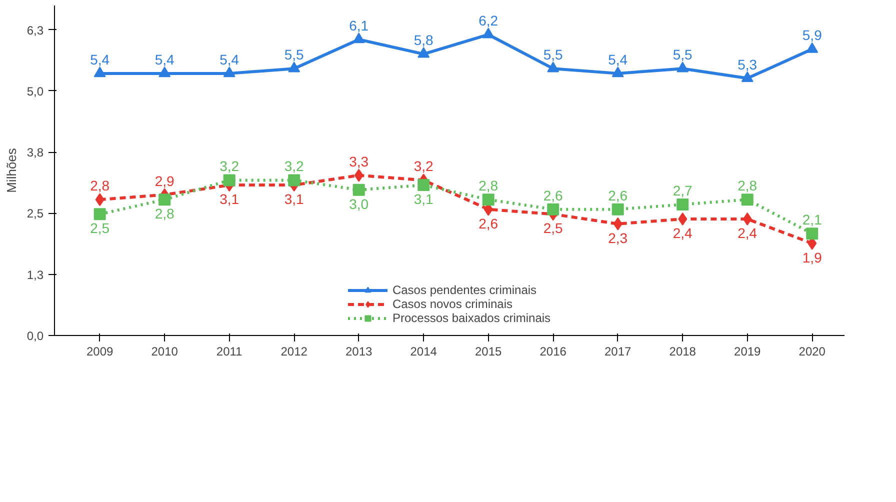  Describe the element at coordinates (359, 161) in the screenshot. I see `data-label: 3,3` at that location.